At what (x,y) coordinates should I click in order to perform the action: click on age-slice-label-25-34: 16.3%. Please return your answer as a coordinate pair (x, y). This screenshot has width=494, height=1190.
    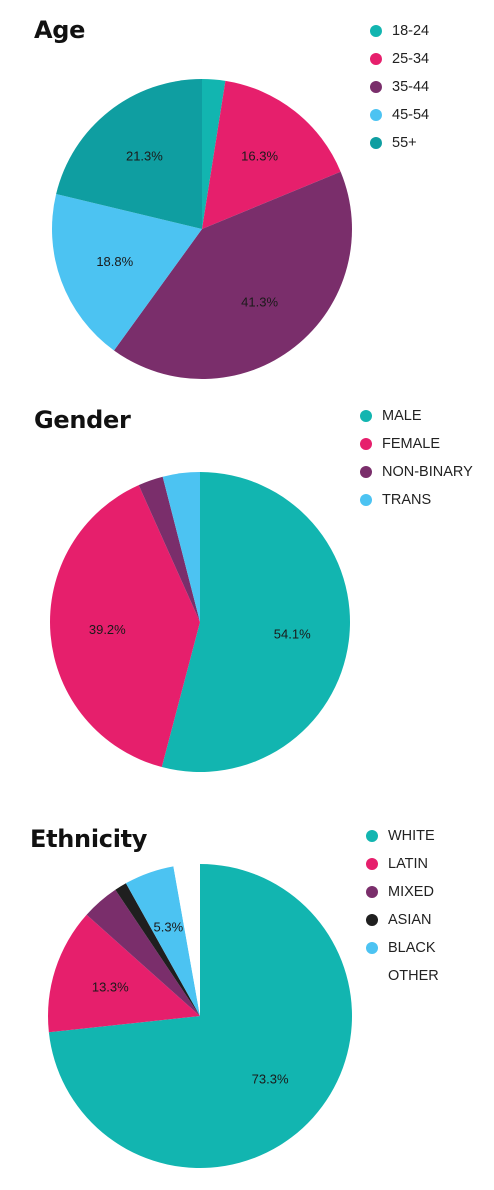
    Looking at the image, I should click on (259, 155).